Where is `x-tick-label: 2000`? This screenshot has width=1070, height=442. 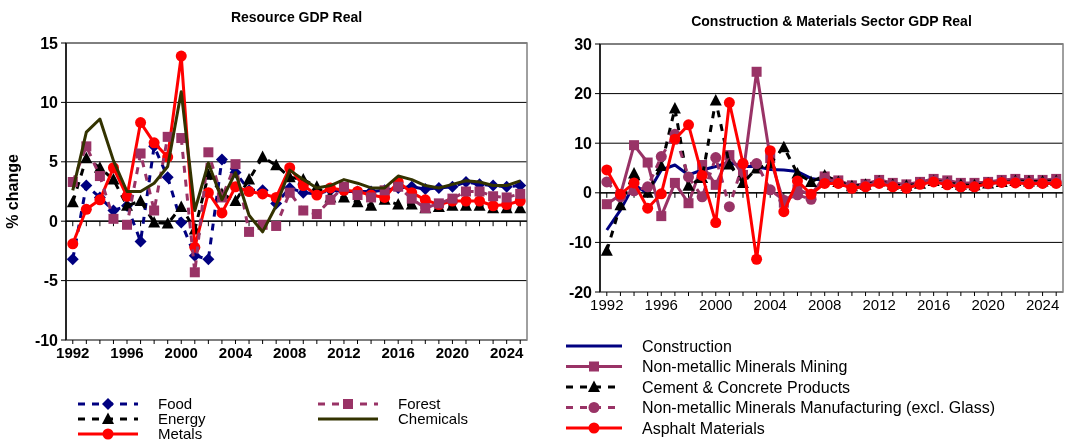
x-tick-label: 2000 is located at coordinates (716, 304).